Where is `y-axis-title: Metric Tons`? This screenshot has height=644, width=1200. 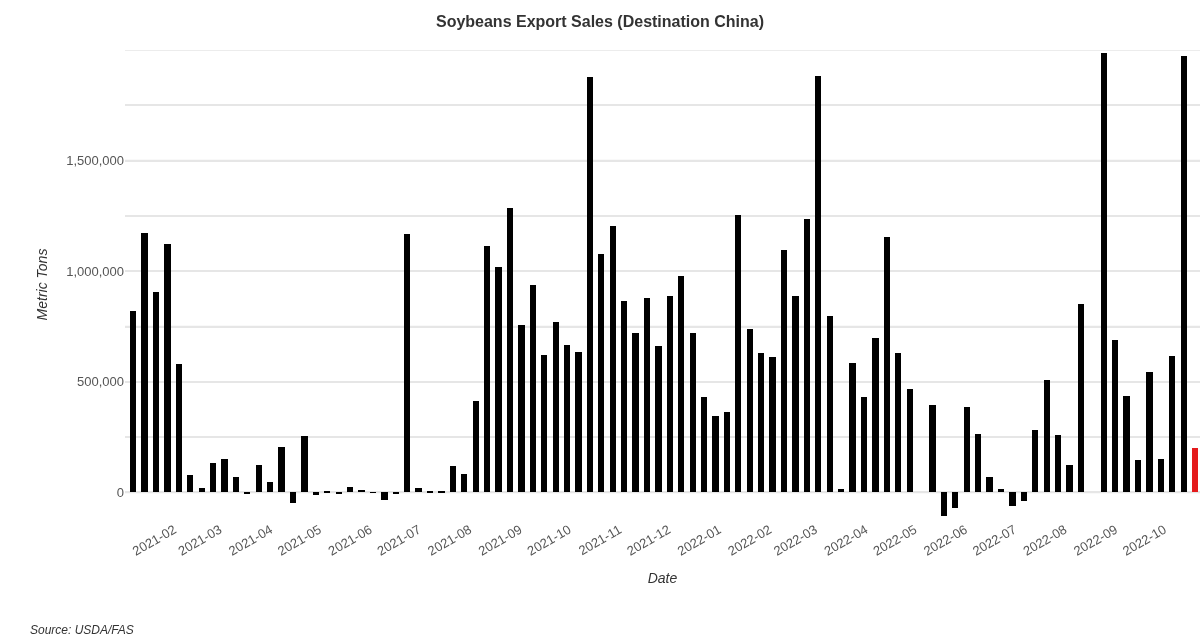
y-axis-title: Metric Tons is located at coordinates (41, 284).